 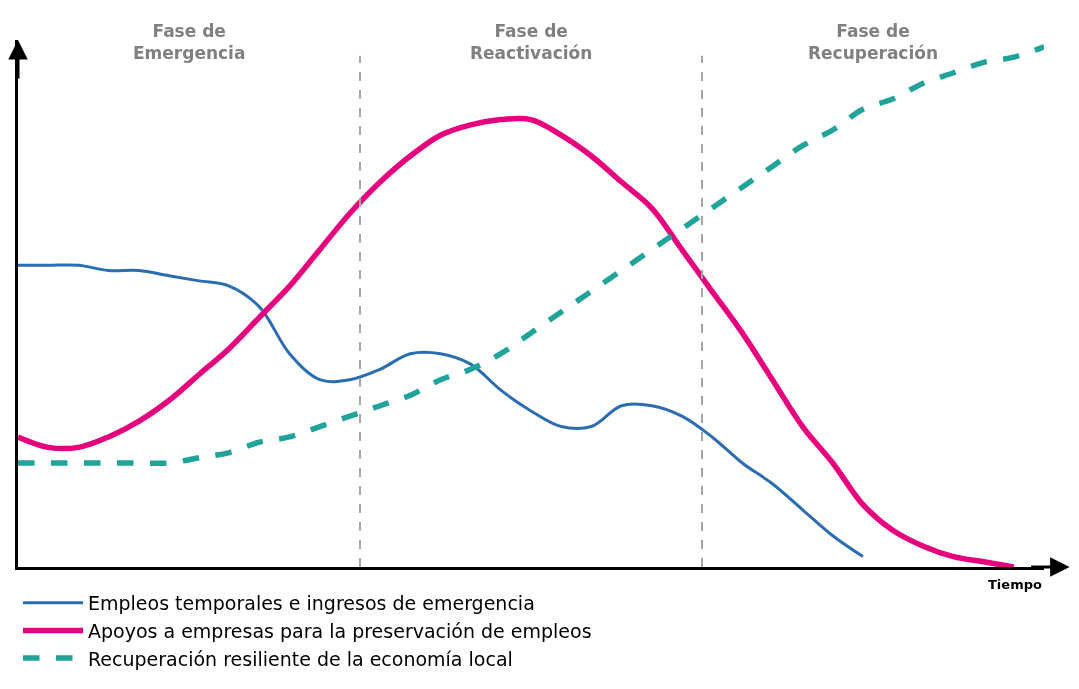 I want to click on legend-label: Apoyos a empresas para la preservación de empleos, so click(x=340, y=630).